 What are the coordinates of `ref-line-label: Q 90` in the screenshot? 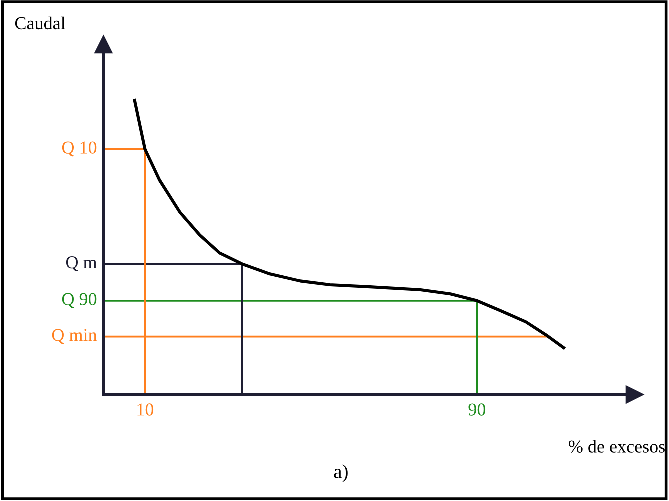 It's located at (79, 300).